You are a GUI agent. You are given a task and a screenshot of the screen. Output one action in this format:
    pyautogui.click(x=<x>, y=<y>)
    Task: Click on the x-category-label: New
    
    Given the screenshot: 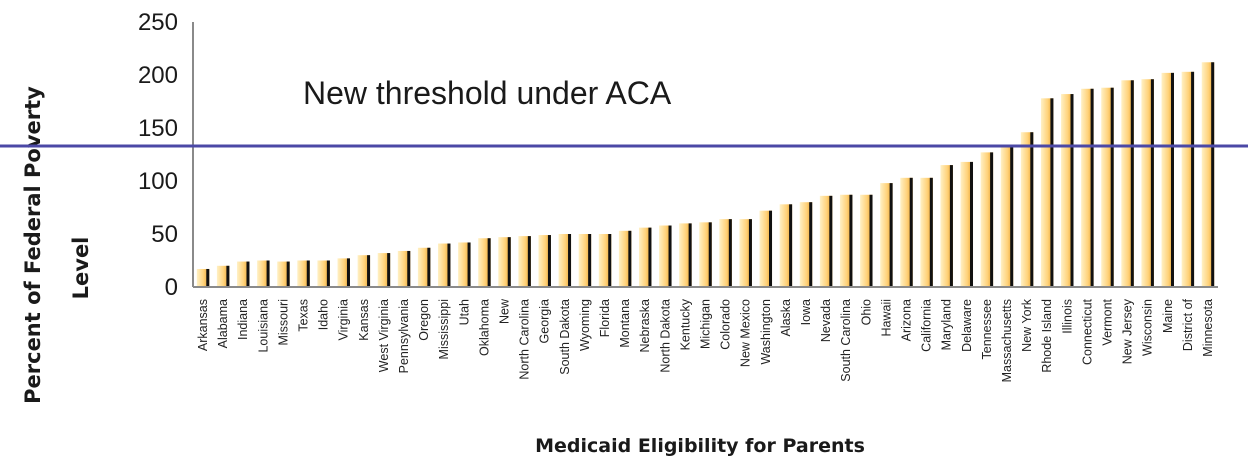 What is the action you would take?
    pyautogui.click(x=505, y=311)
    